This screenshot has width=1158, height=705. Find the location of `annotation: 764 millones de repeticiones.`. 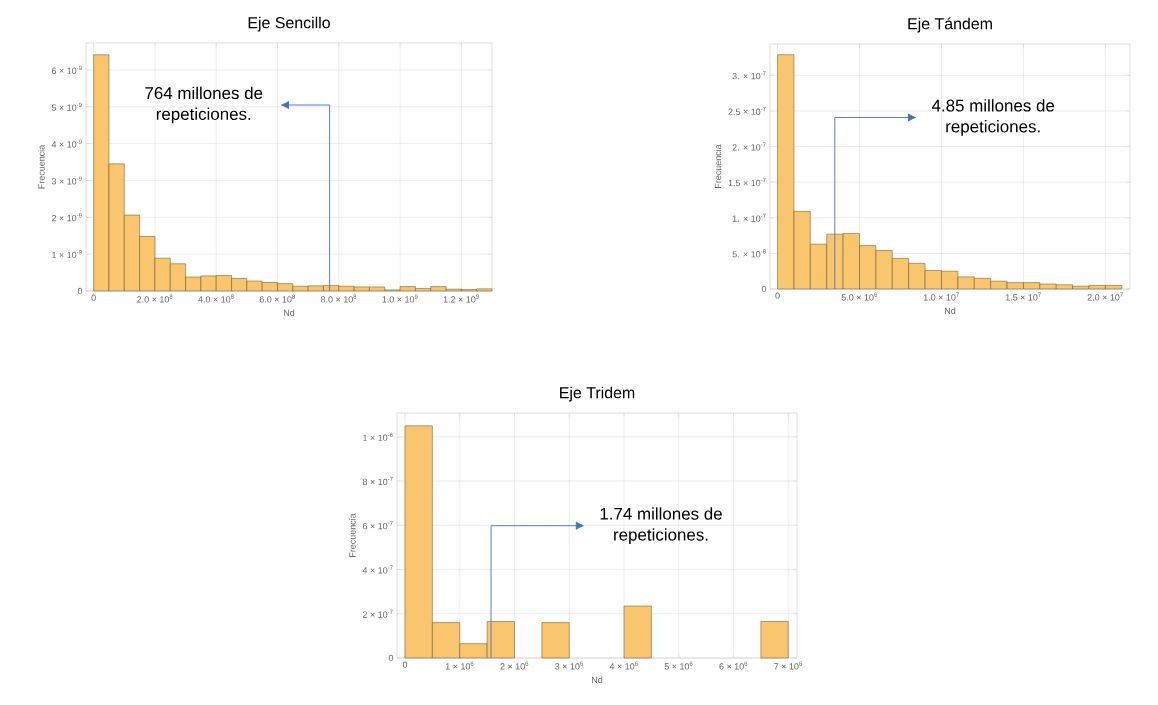

annotation: 764 millones de repeticiones. is located at coordinates (204, 105).